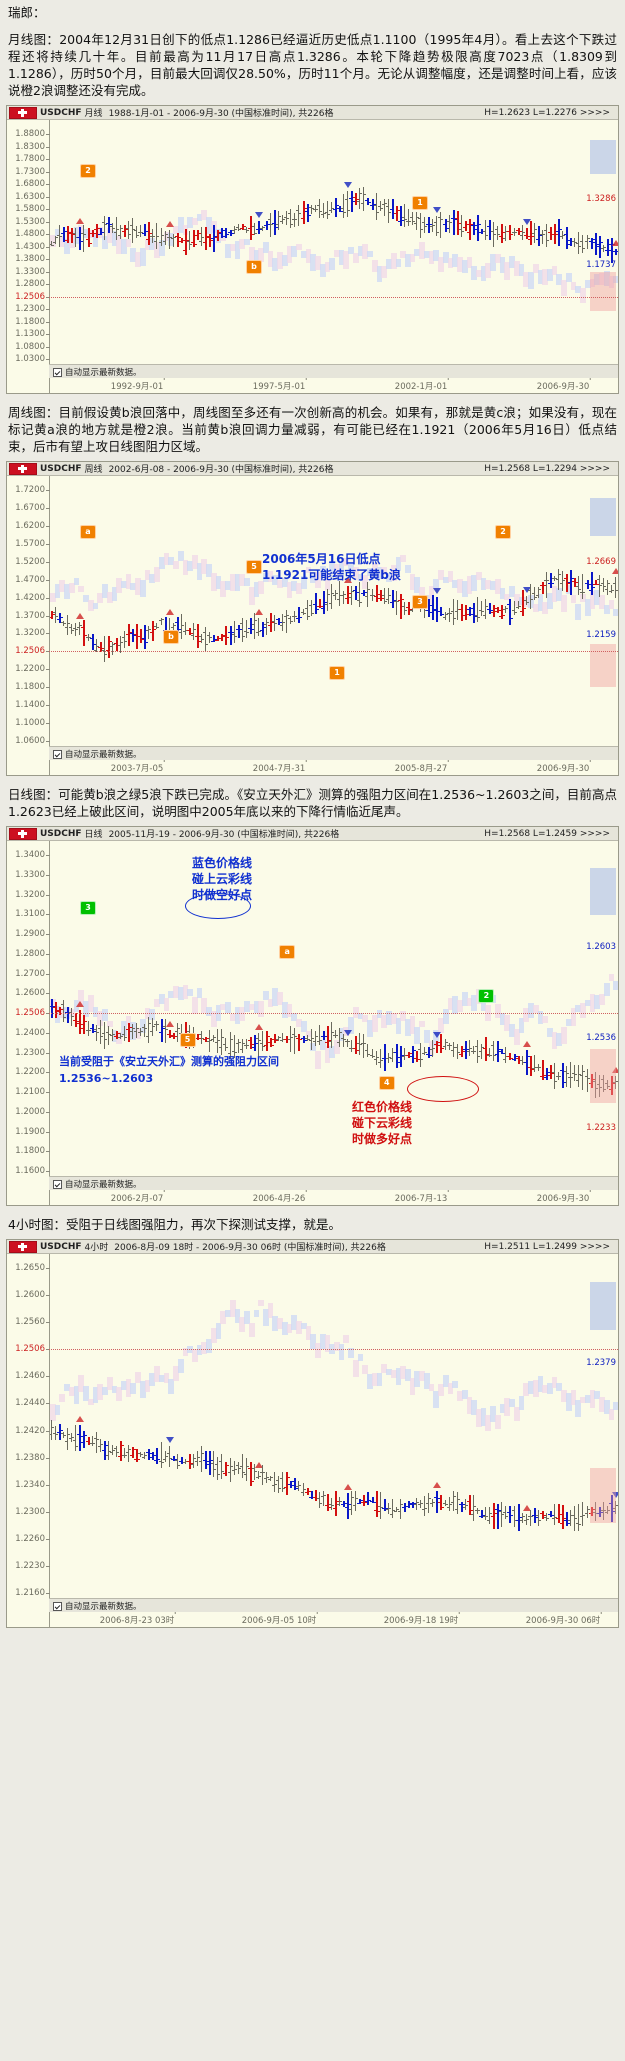 Image resolution: width=625 pixels, height=2061 pixels. What do you see at coordinates (32, 246) in the screenshot?
I see `y-tick: 1.4300` at bounding box center [32, 246].